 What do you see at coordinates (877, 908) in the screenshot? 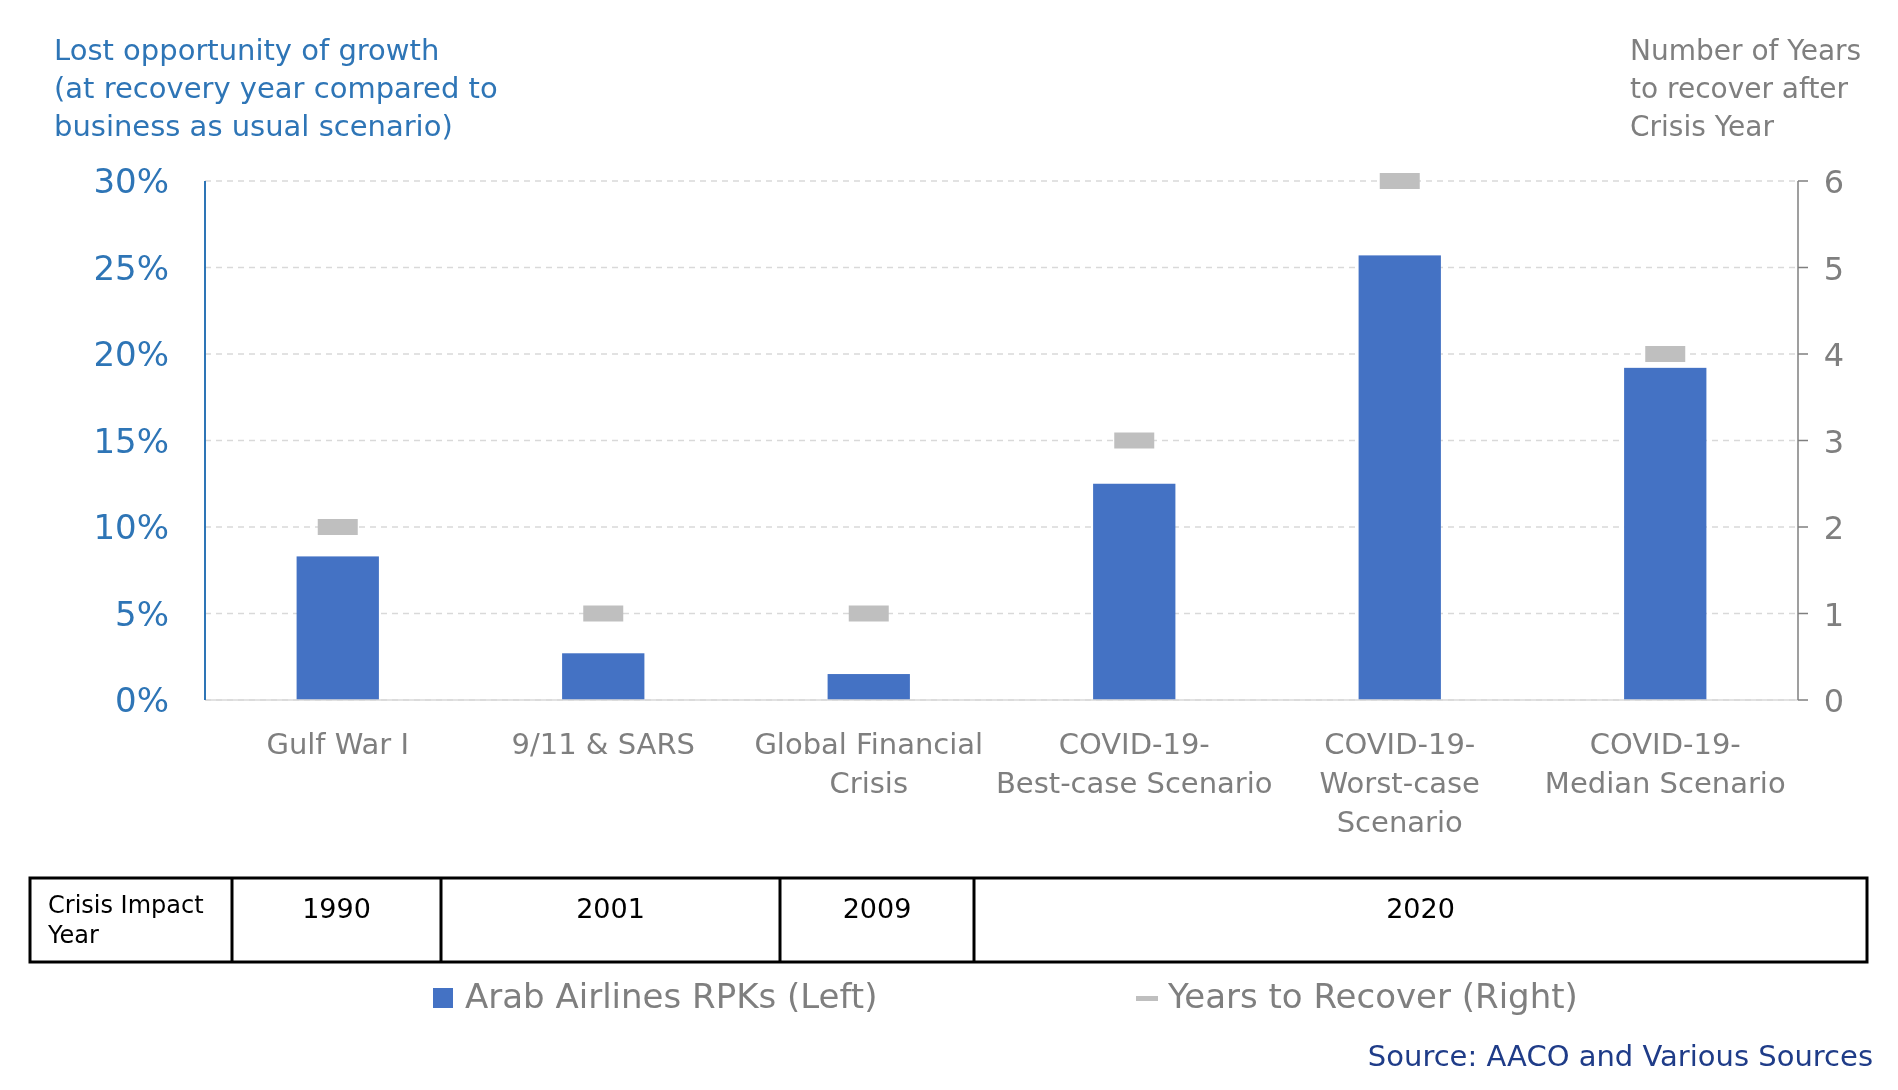
I see `text: 2009` at bounding box center [877, 908].